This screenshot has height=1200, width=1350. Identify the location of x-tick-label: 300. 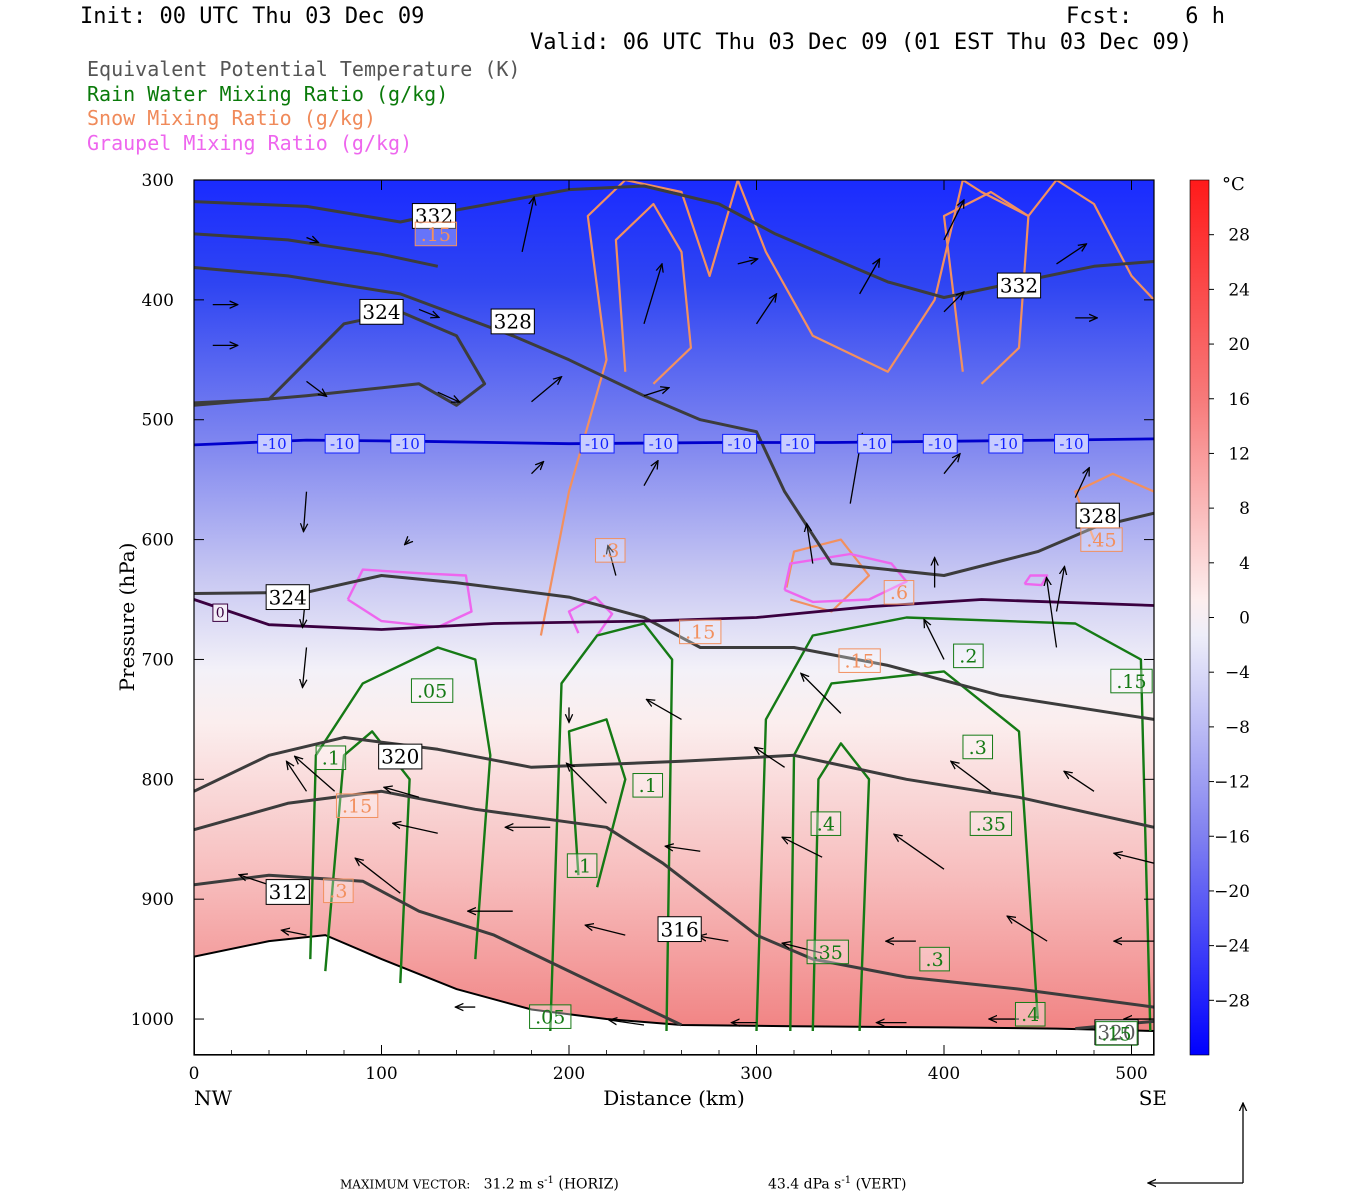
(756, 1074).